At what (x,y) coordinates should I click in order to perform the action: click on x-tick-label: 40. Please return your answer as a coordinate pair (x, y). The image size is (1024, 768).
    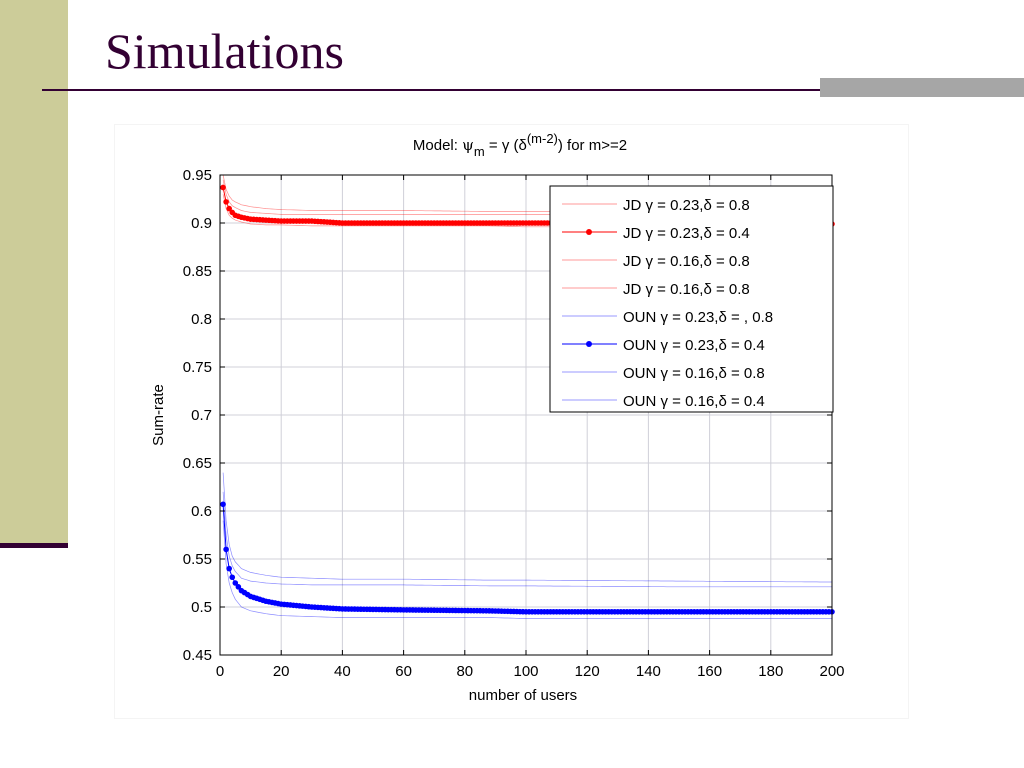
    Looking at the image, I should click on (342, 671).